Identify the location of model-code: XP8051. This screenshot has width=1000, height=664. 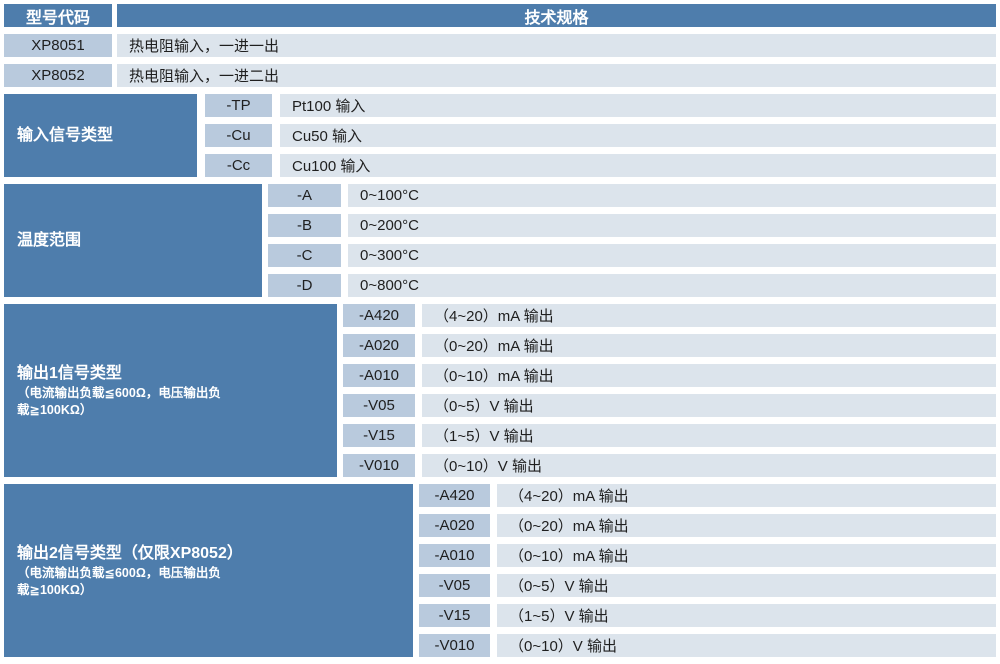
(58, 45).